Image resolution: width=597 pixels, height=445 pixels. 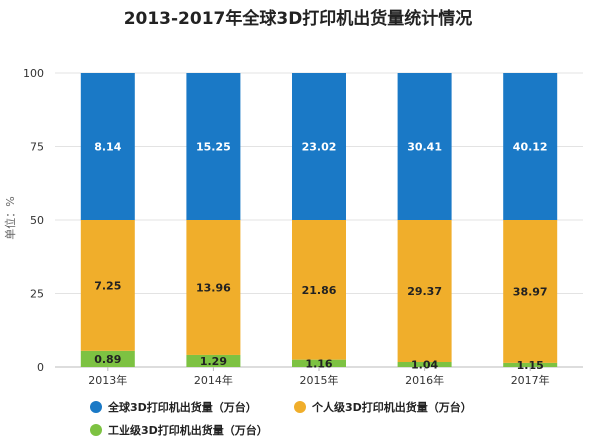 I want to click on data-label: 1.04, so click(x=424, y=365).